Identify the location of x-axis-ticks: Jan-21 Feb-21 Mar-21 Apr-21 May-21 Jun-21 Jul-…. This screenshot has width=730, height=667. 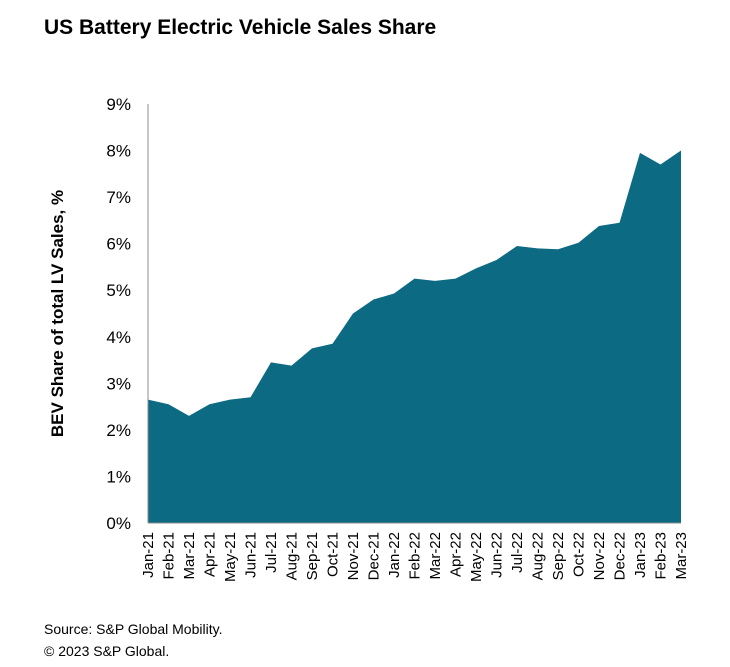
(415, 557).